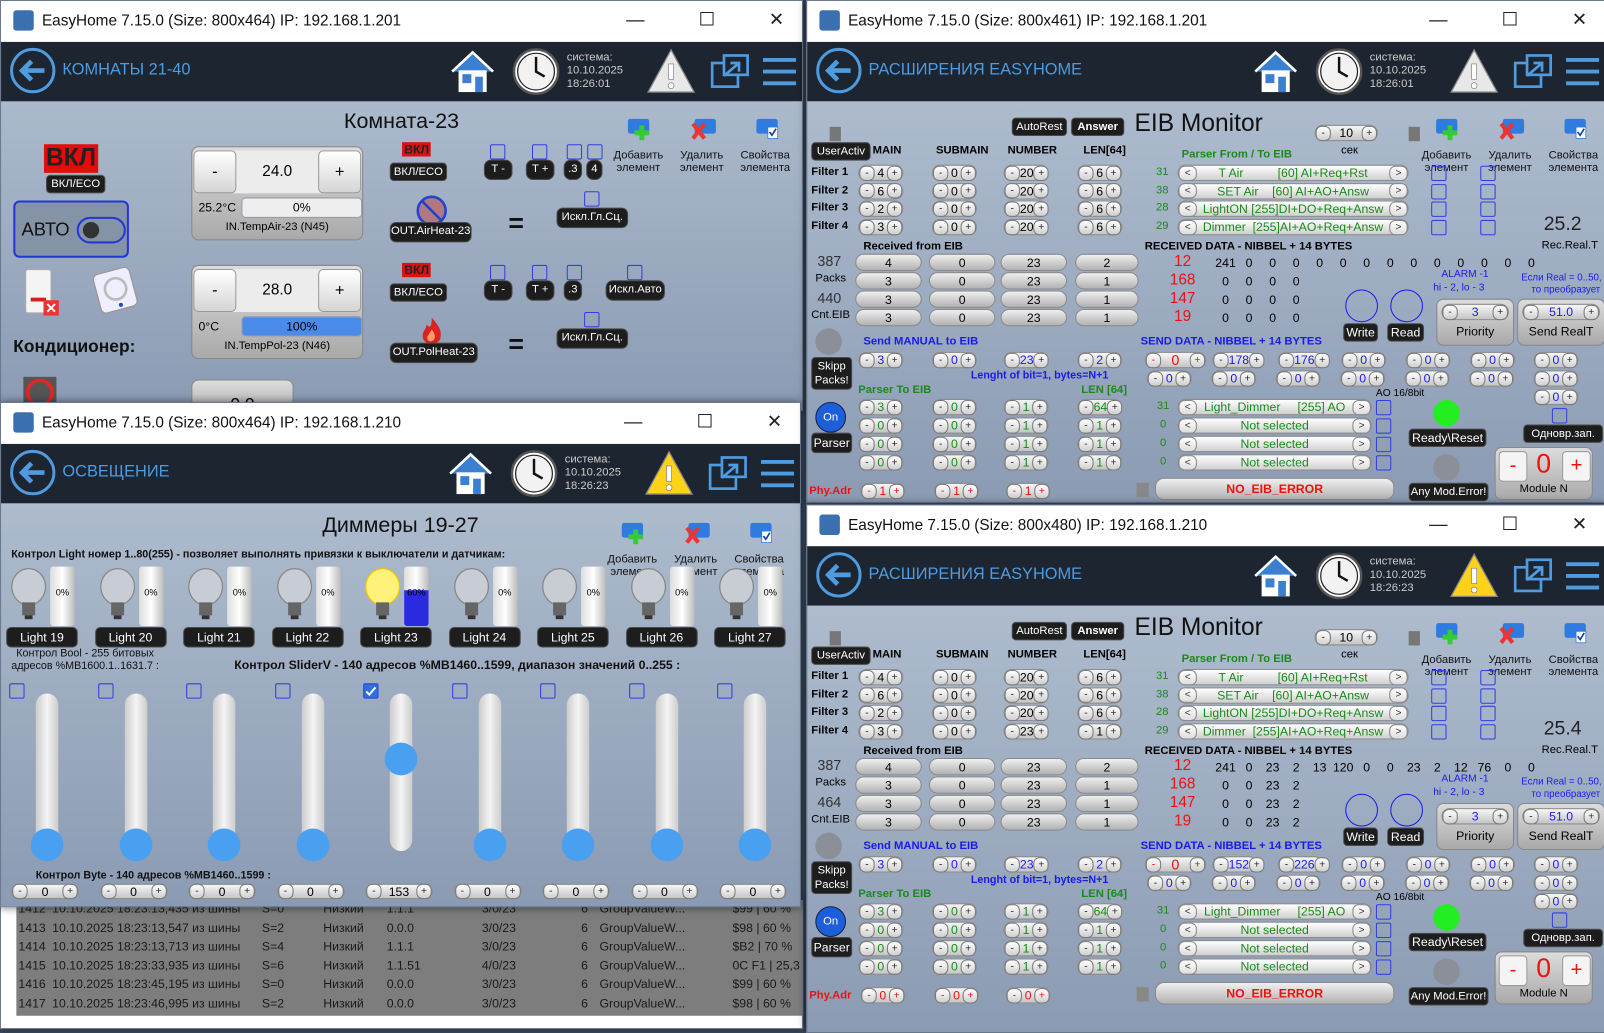 Image resolution: width=1604 pixels, height=1033 pixels. I want to click on on-eco-button: ВКЛ/ECO, so click(76, 184).